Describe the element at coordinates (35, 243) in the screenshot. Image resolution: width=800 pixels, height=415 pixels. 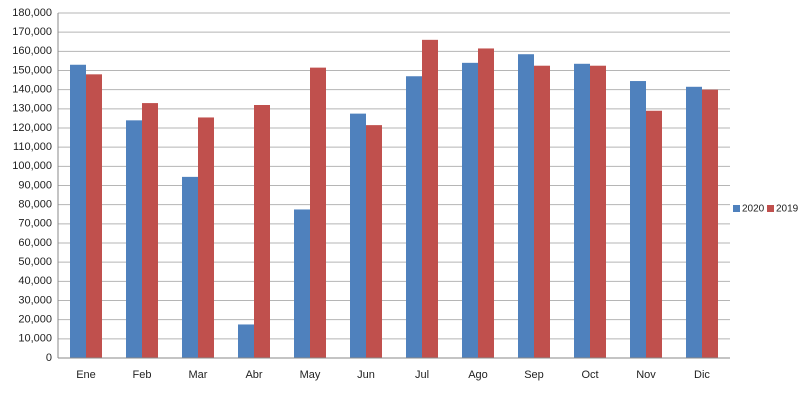
I see `y-tick-label: 60,000` at that location.